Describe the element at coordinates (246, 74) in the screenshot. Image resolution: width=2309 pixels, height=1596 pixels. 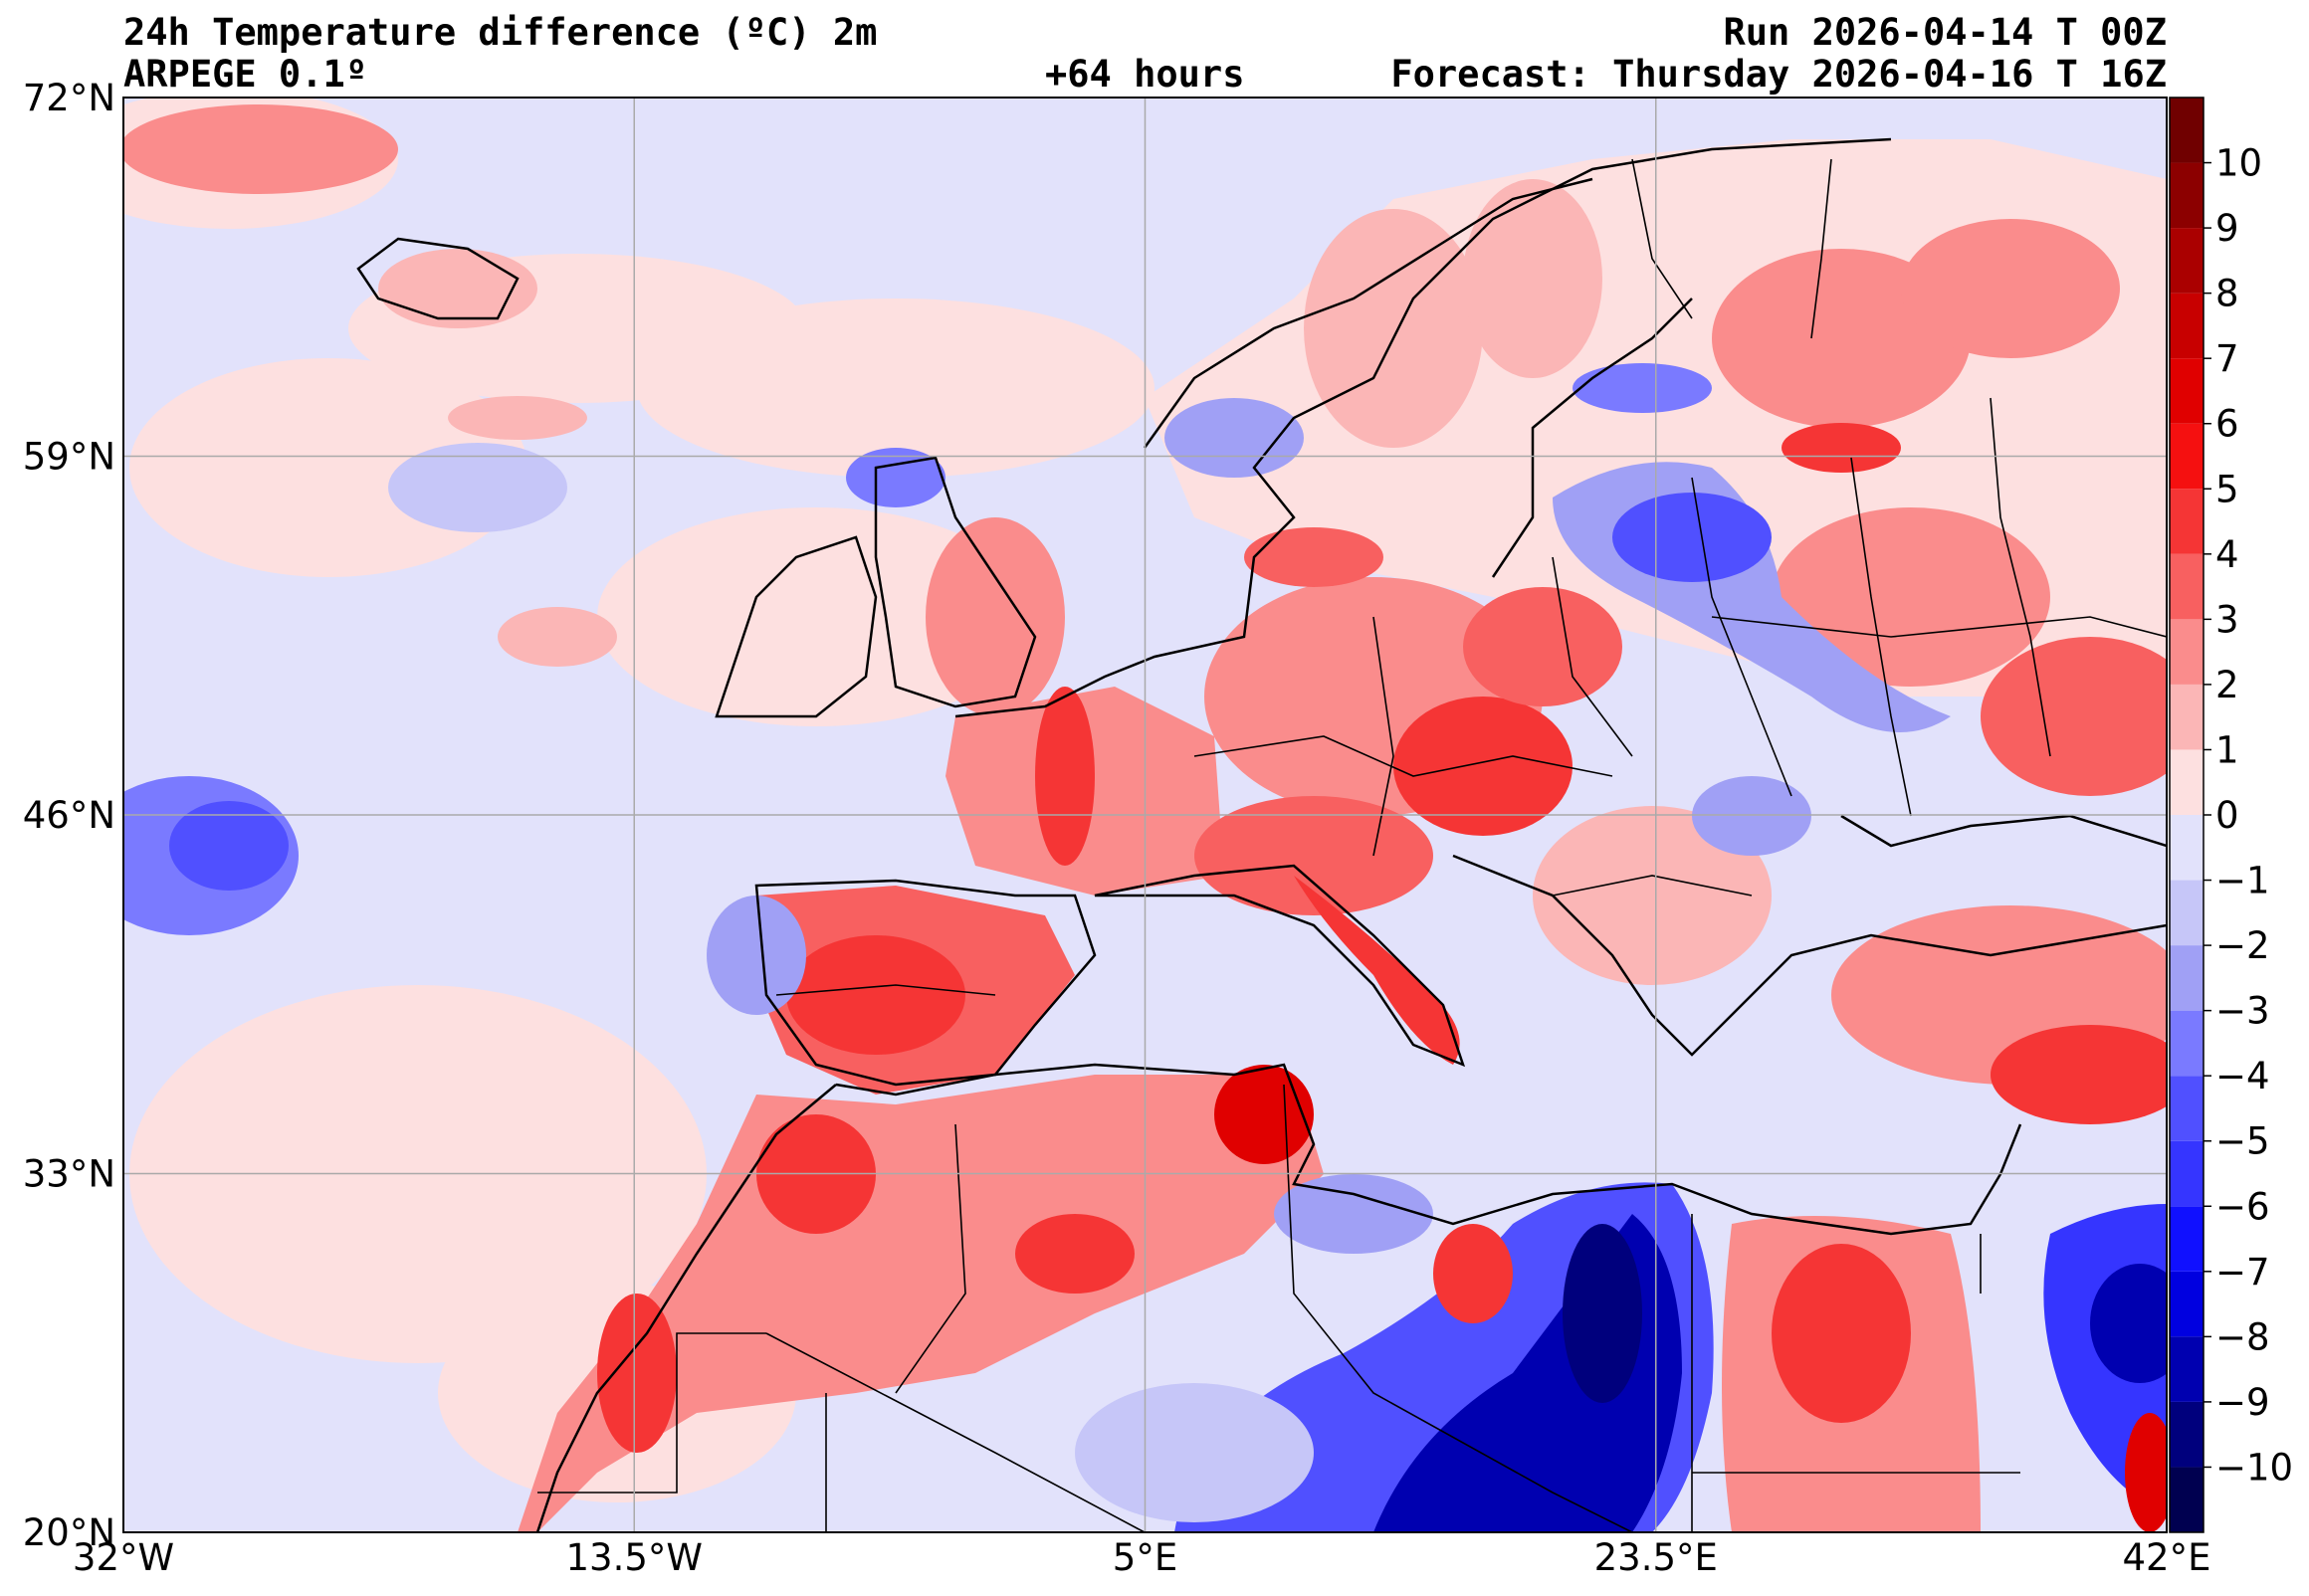
I see `model-name: ARPEGE 0.1º` at that location.